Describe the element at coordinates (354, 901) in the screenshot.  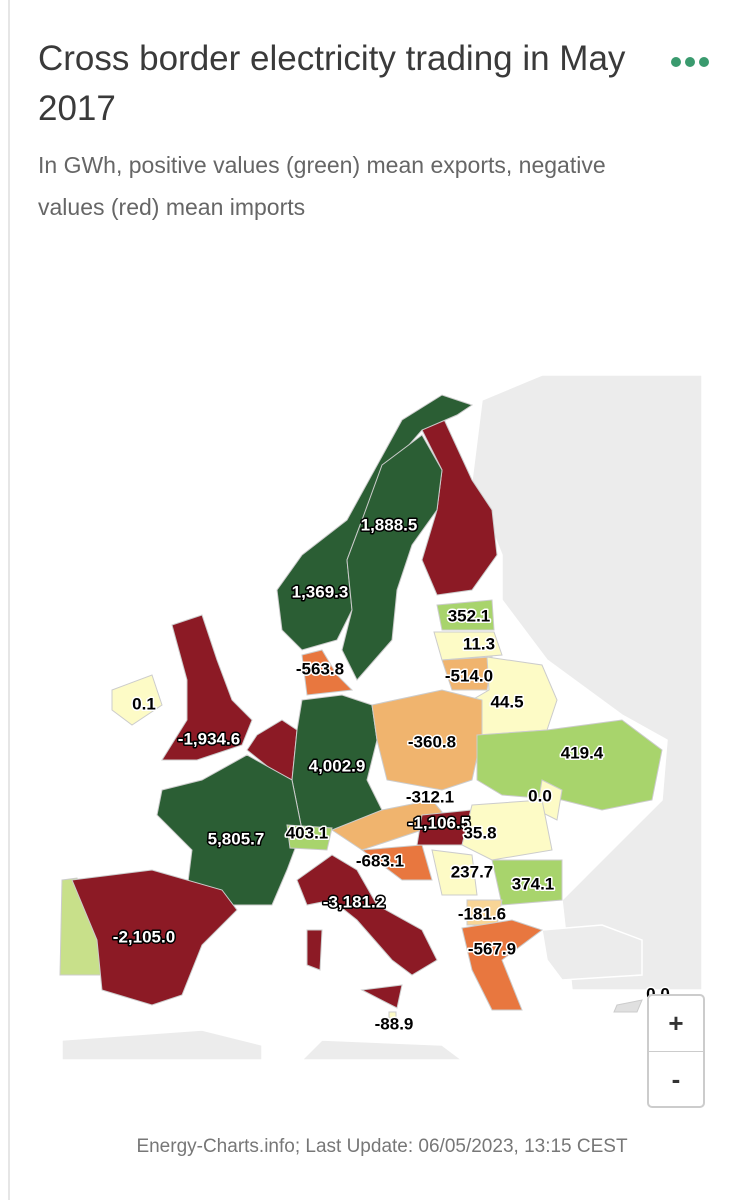
I see `region-value-label: -3,181.2` at that location.